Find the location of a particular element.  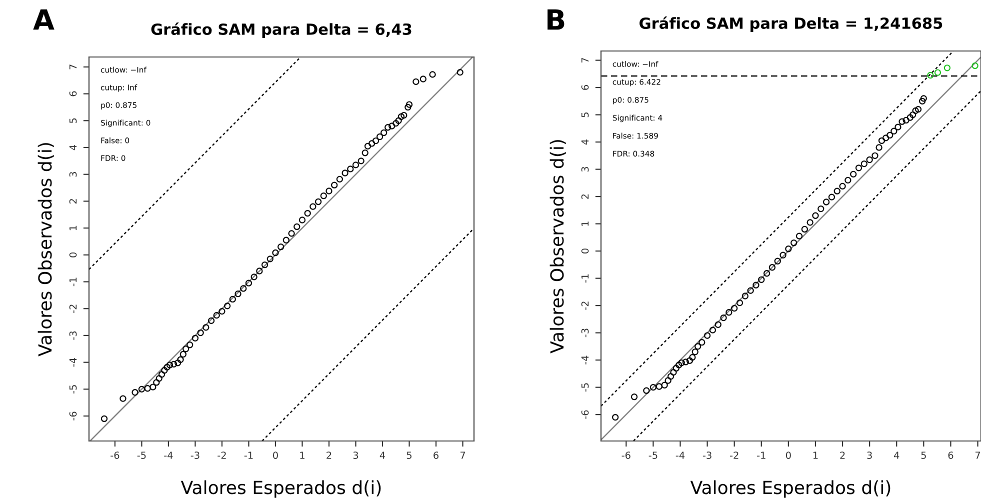

chart-title: Gráfico SAM para Delta = 6,43 is located at coordinates (281, 30).